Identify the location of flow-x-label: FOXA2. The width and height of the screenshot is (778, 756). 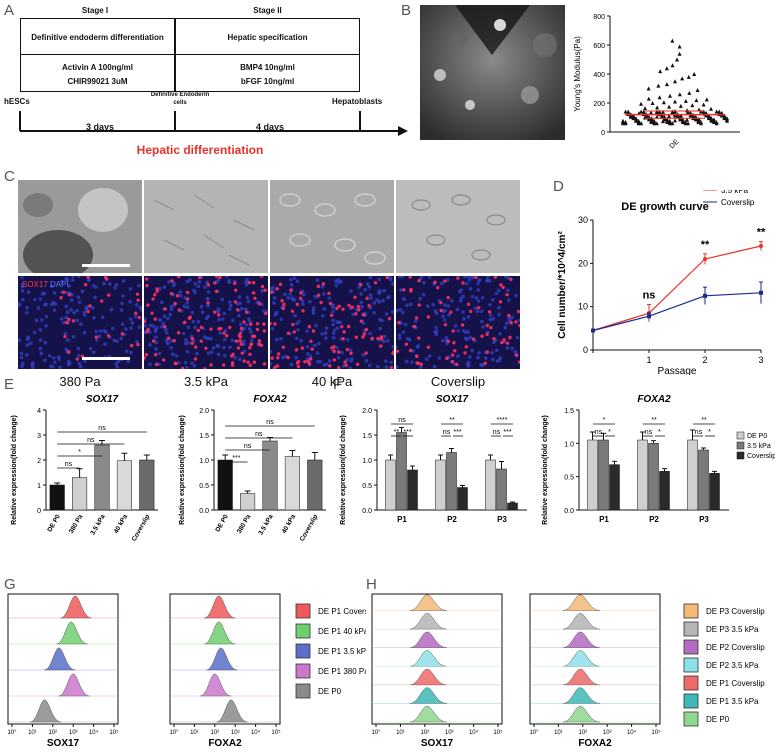
(225, 743).